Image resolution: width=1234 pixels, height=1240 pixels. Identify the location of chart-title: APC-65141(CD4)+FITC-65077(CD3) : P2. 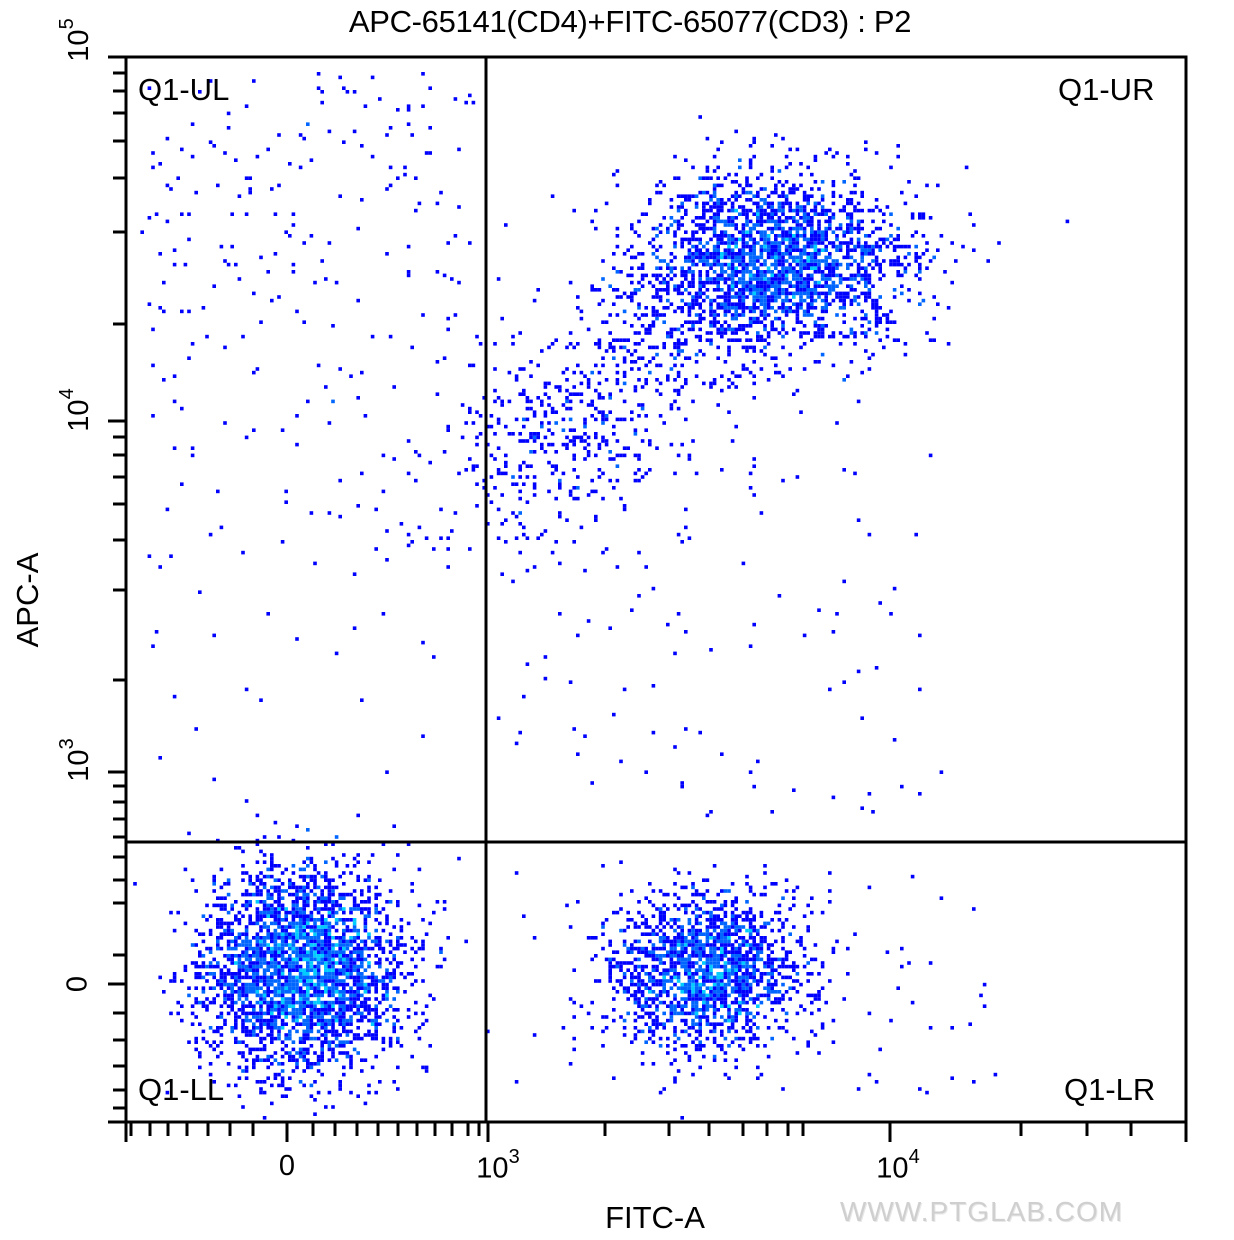
(630, 21).